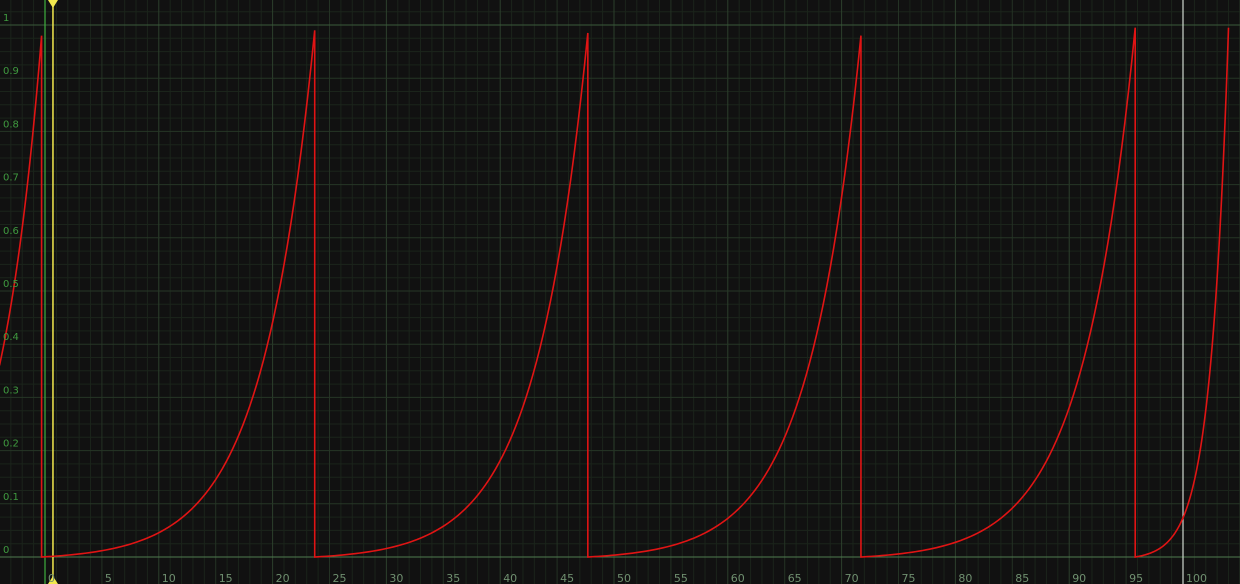 The image size is (1240, 584). Describe the element at coordinates (11, 71) in the screenshot. I see `y-tick-label: 0.9` at that location.